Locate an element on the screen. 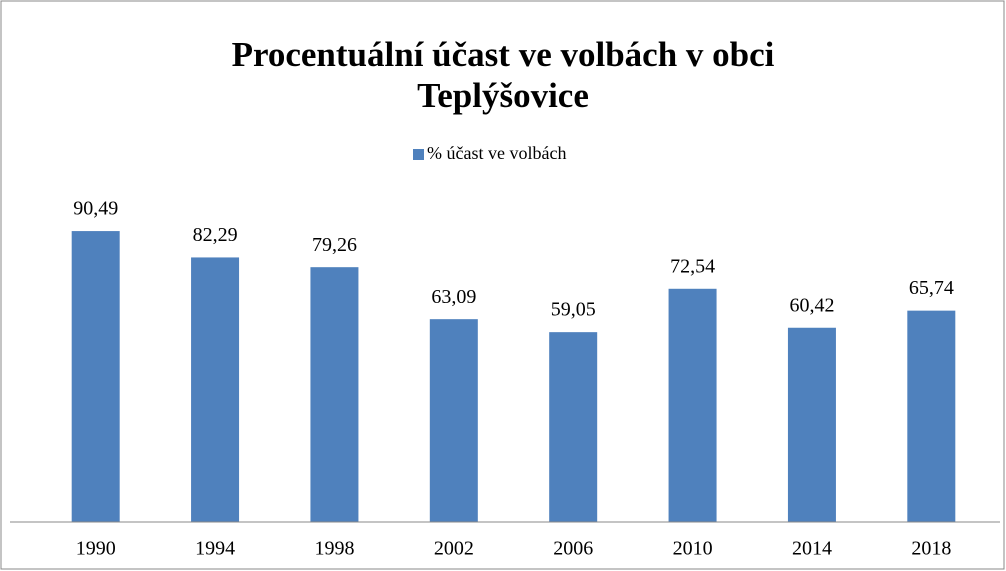  data-label: 65,74 is located at coordinates (931, 288).